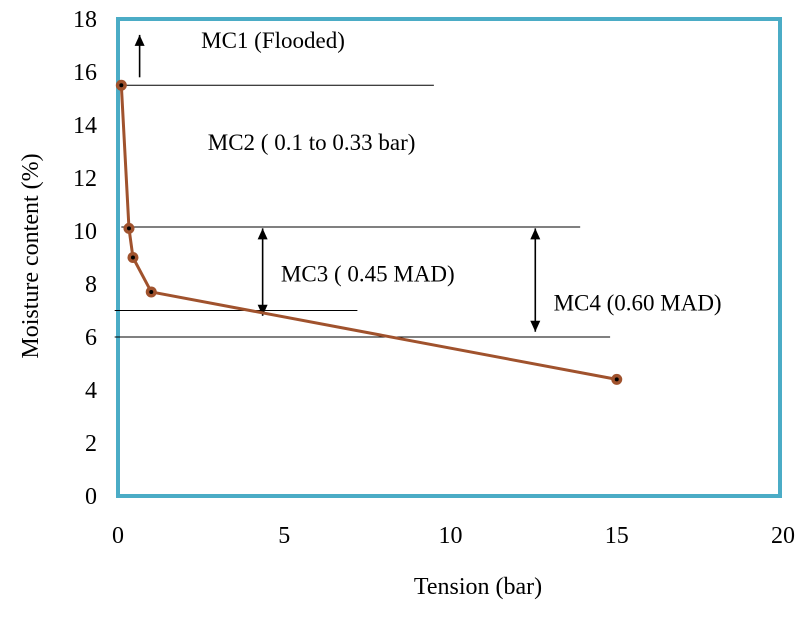 The height and width of the screenshot is (631, 795). Describe the element at coordinates (85, 232) in the screenshot. I see `y-tick-label: 10` at that location.